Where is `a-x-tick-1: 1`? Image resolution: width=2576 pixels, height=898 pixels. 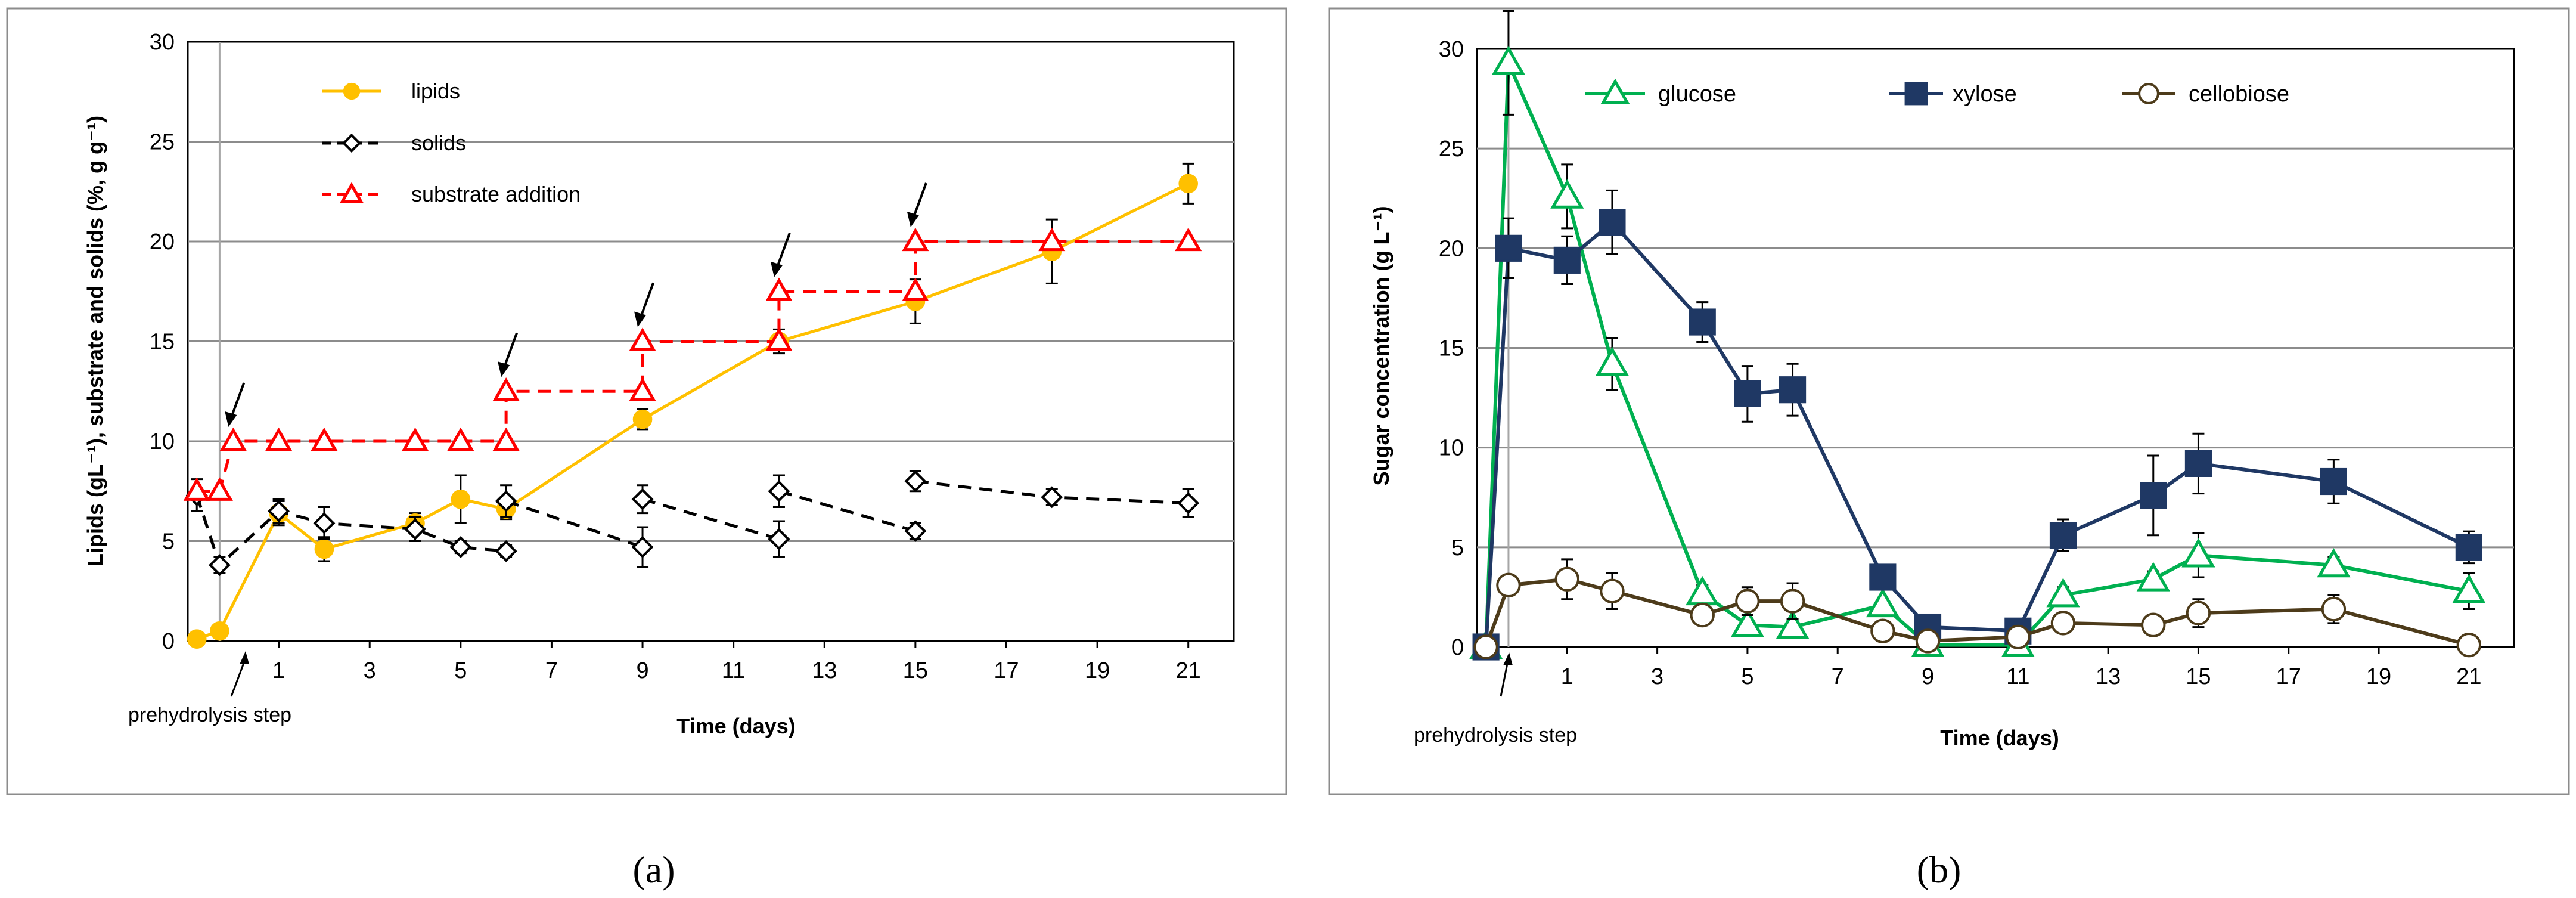 a-x-tick-1: 1 is located at coordinates (279, 670).